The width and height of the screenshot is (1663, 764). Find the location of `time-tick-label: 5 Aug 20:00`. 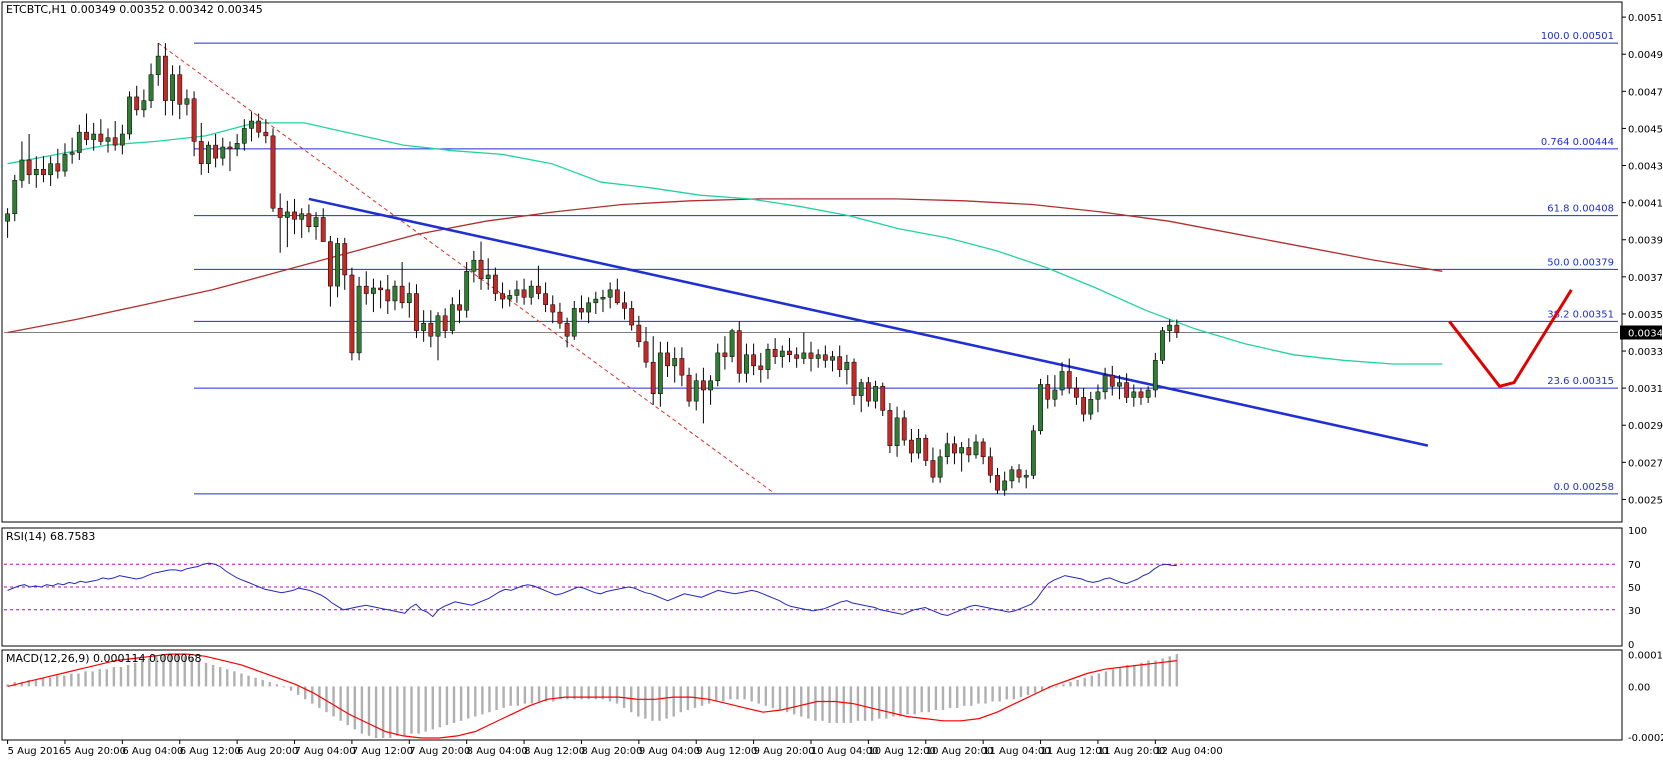

time-tick-label: 5 Aug 20:00 is located at coordinates (95, 751).